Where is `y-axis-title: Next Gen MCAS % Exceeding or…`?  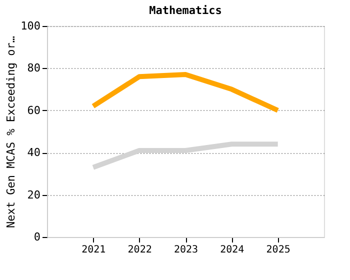
y-axis-title: Next Gen MCAS % Exceeding or… is located at coordinates (11, 132).